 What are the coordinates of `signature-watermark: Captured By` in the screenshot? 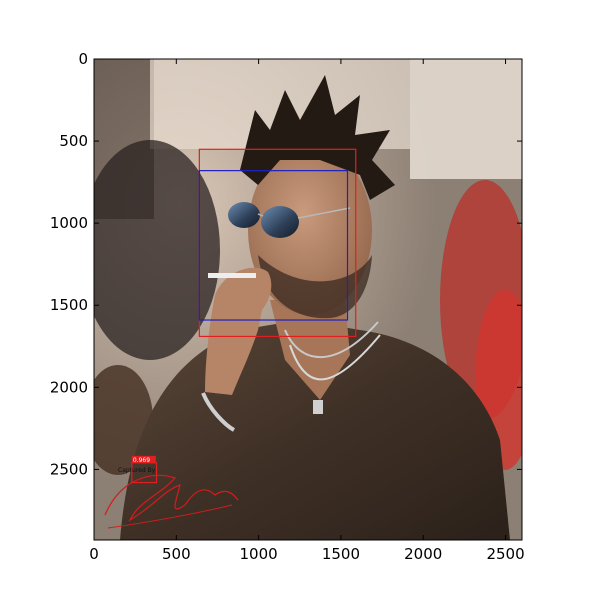 It's located at (171, 498).